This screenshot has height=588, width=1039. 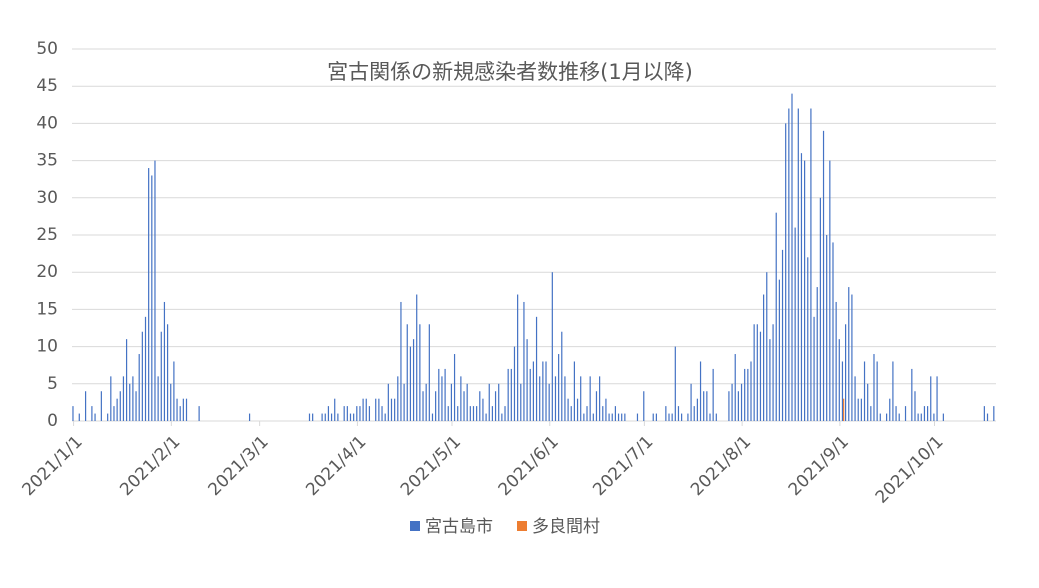 I want to click on legend-label: 宮古島市, so click(x=459, y=527).